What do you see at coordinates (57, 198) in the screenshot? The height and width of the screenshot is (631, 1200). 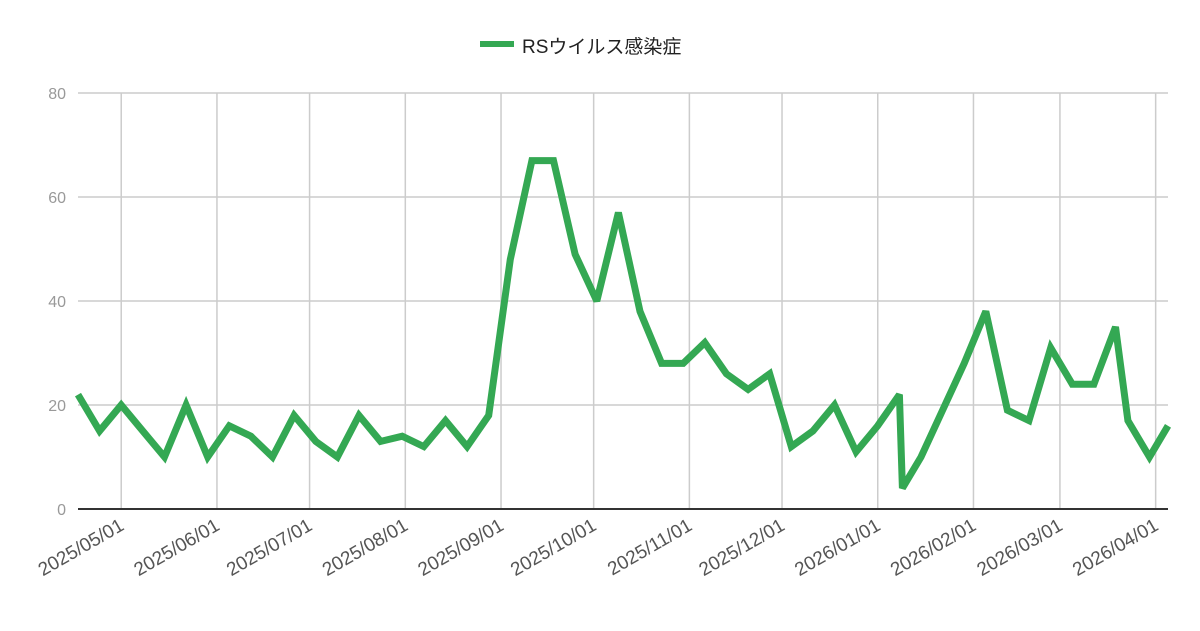 I see `y-tick-label: 60` at bounding box center [57, 198].